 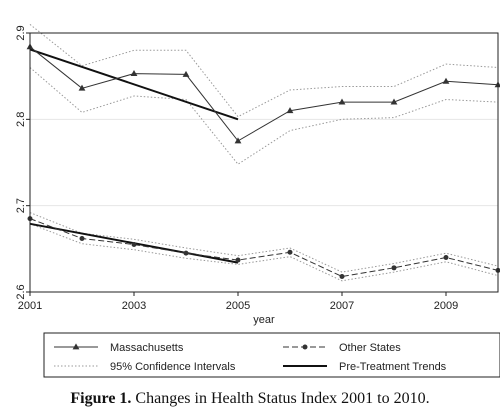 What do you see at coordinates (264, 320) in the screenshot?
I see `x-axis-title: year` at bounding box center [264, 320].